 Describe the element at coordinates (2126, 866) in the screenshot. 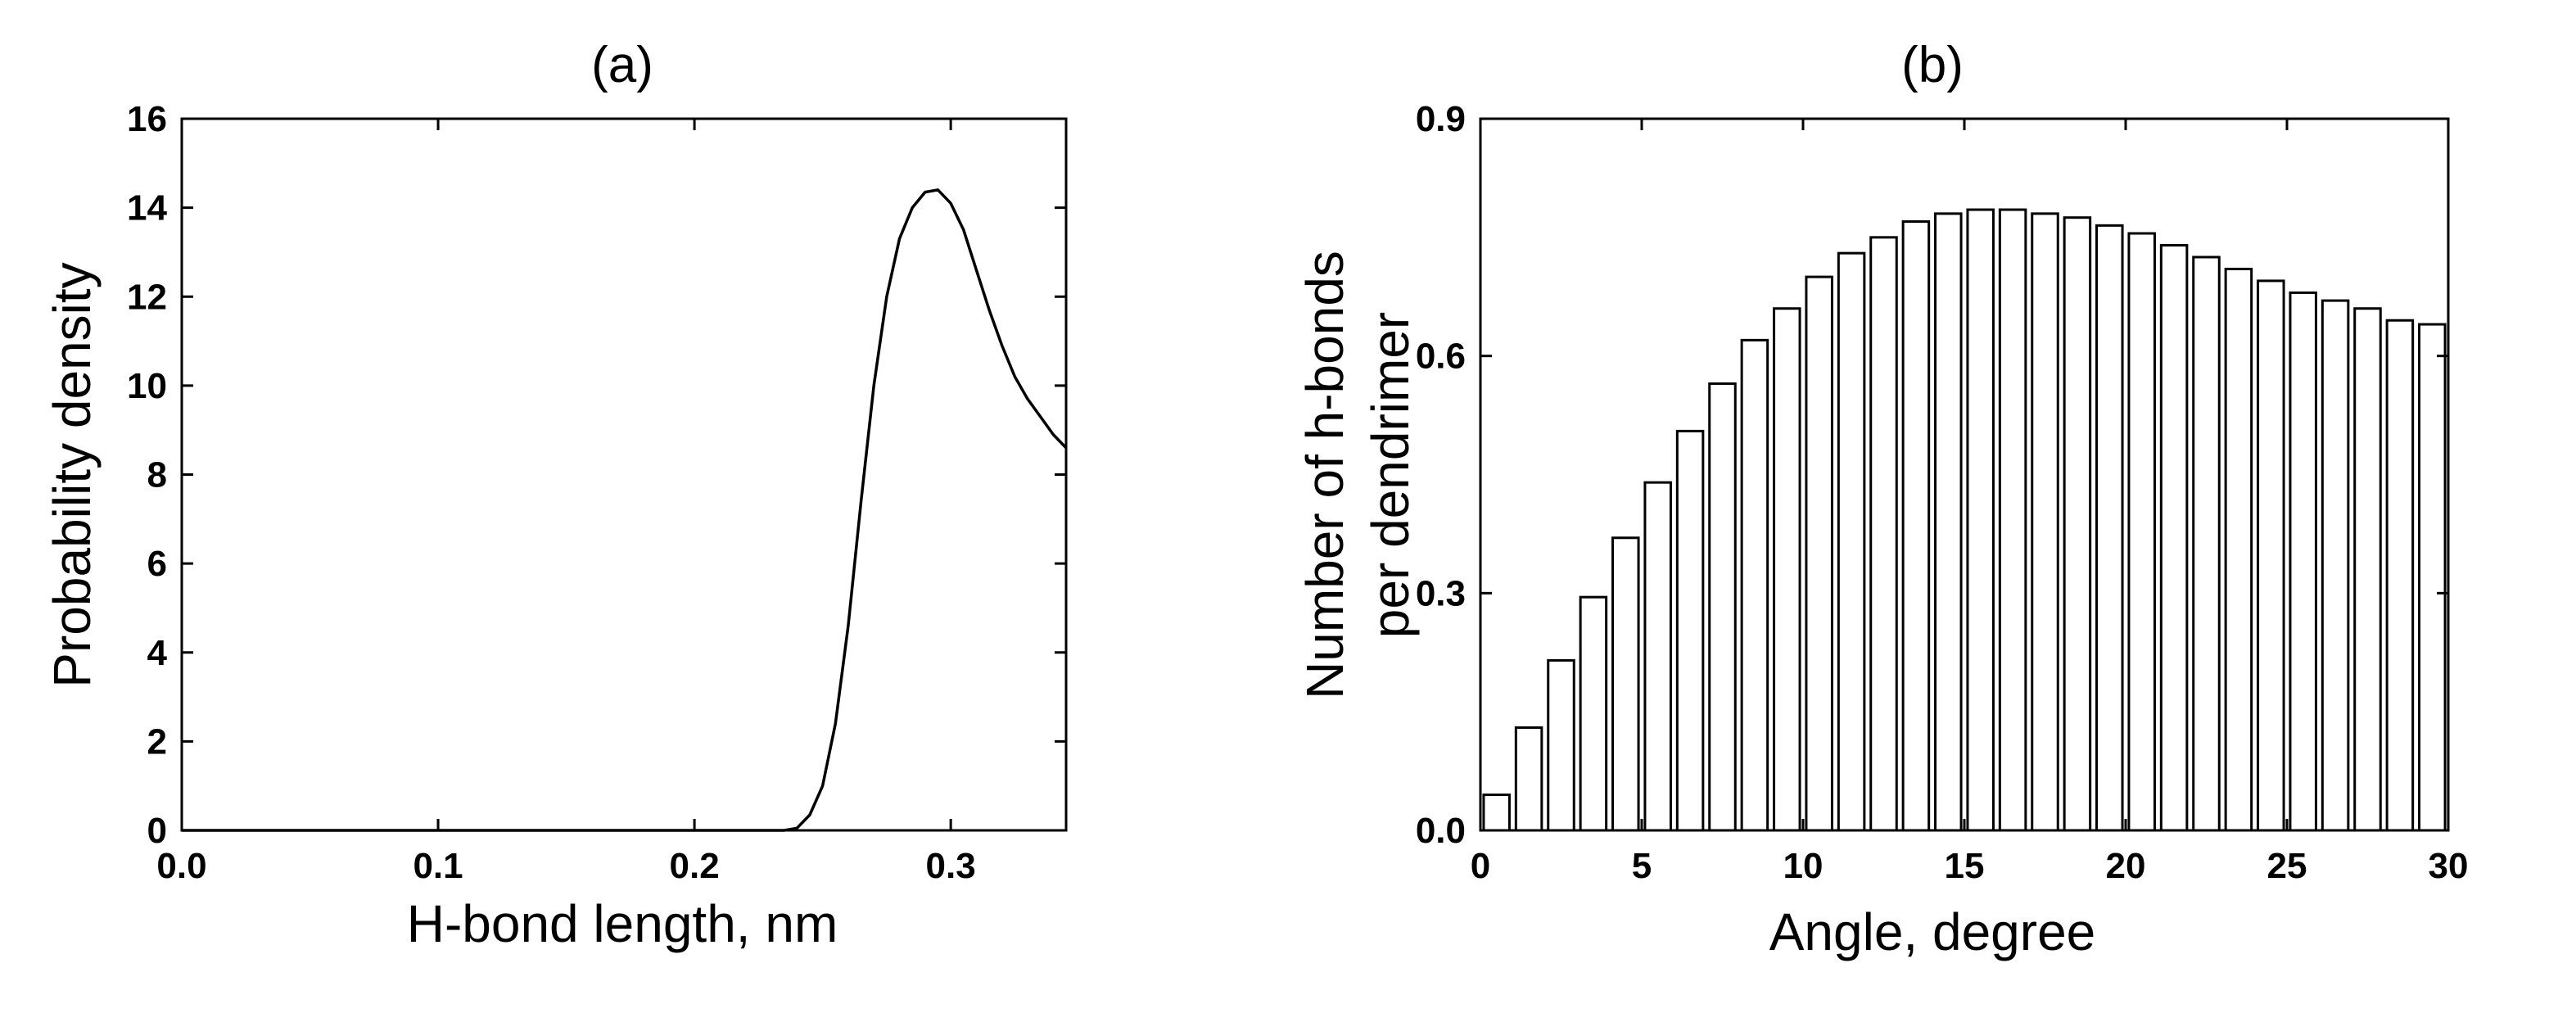

I see `panel-b-x-tick-label: 20` at that location.